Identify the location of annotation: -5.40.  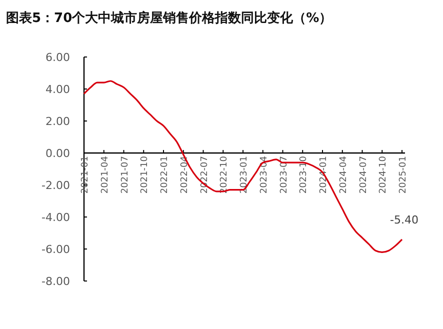
(404, 219).